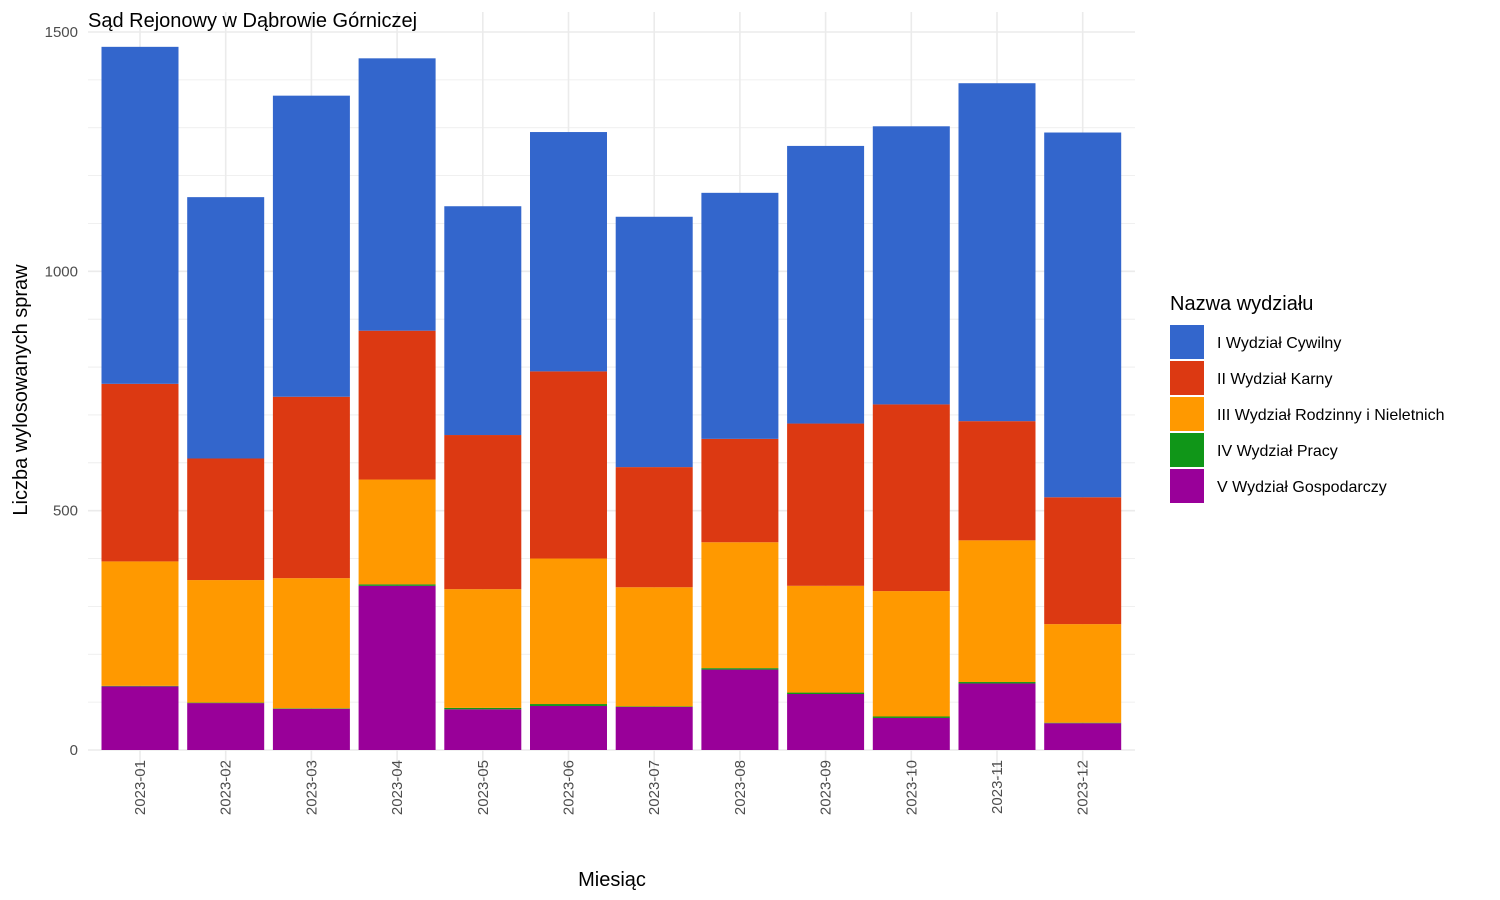 The width and height of the screenshot is (1500, 900). What do you see at coordinates (1083, 787) in the screenshot?
I see `x-tick-label: 2023-12` at bounding box center [1083, 787].